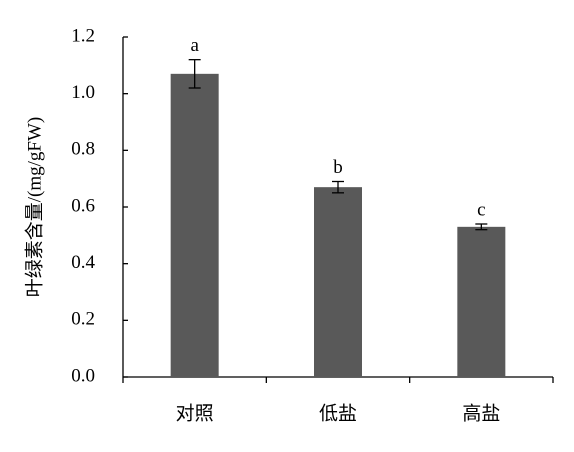 Image resolution: width=574 pixels, height=452 pixels. I want to click on y-tick-label: 0.4, so click(83, 262).